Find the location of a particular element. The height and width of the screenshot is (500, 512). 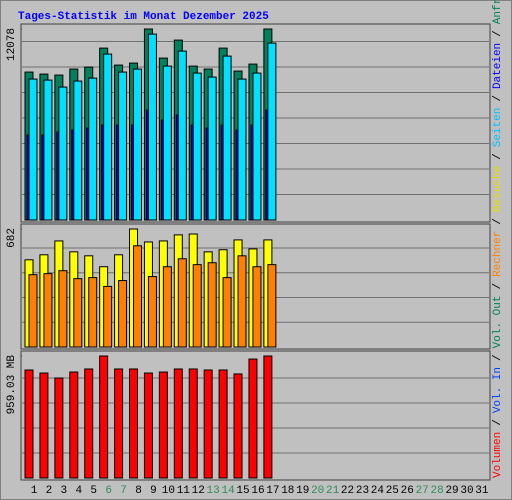

y-tick-label: 12078 is located at coordinates (12, 44).